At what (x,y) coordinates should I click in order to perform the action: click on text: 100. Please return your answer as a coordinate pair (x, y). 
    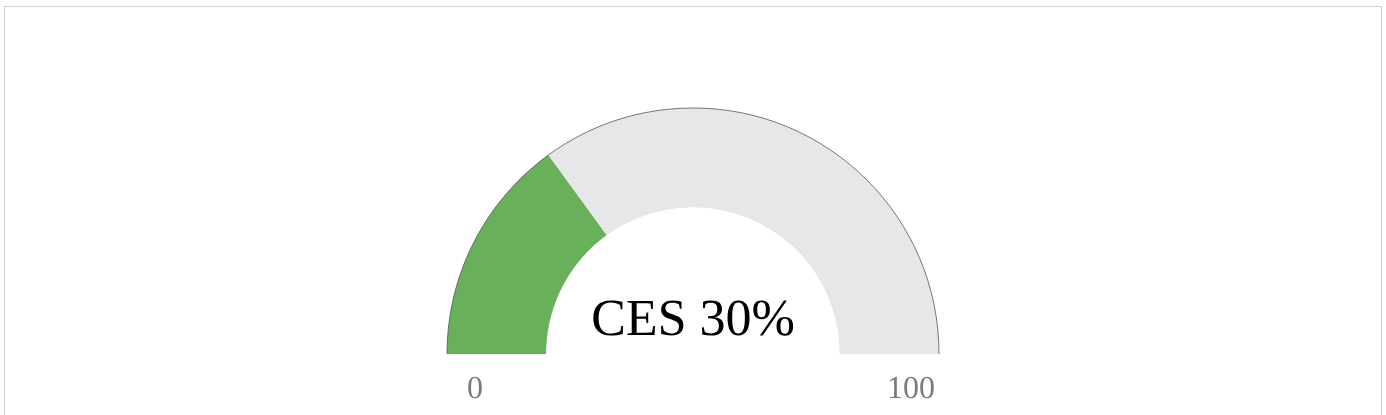
    Looking at the image, I should click on (911, 387).